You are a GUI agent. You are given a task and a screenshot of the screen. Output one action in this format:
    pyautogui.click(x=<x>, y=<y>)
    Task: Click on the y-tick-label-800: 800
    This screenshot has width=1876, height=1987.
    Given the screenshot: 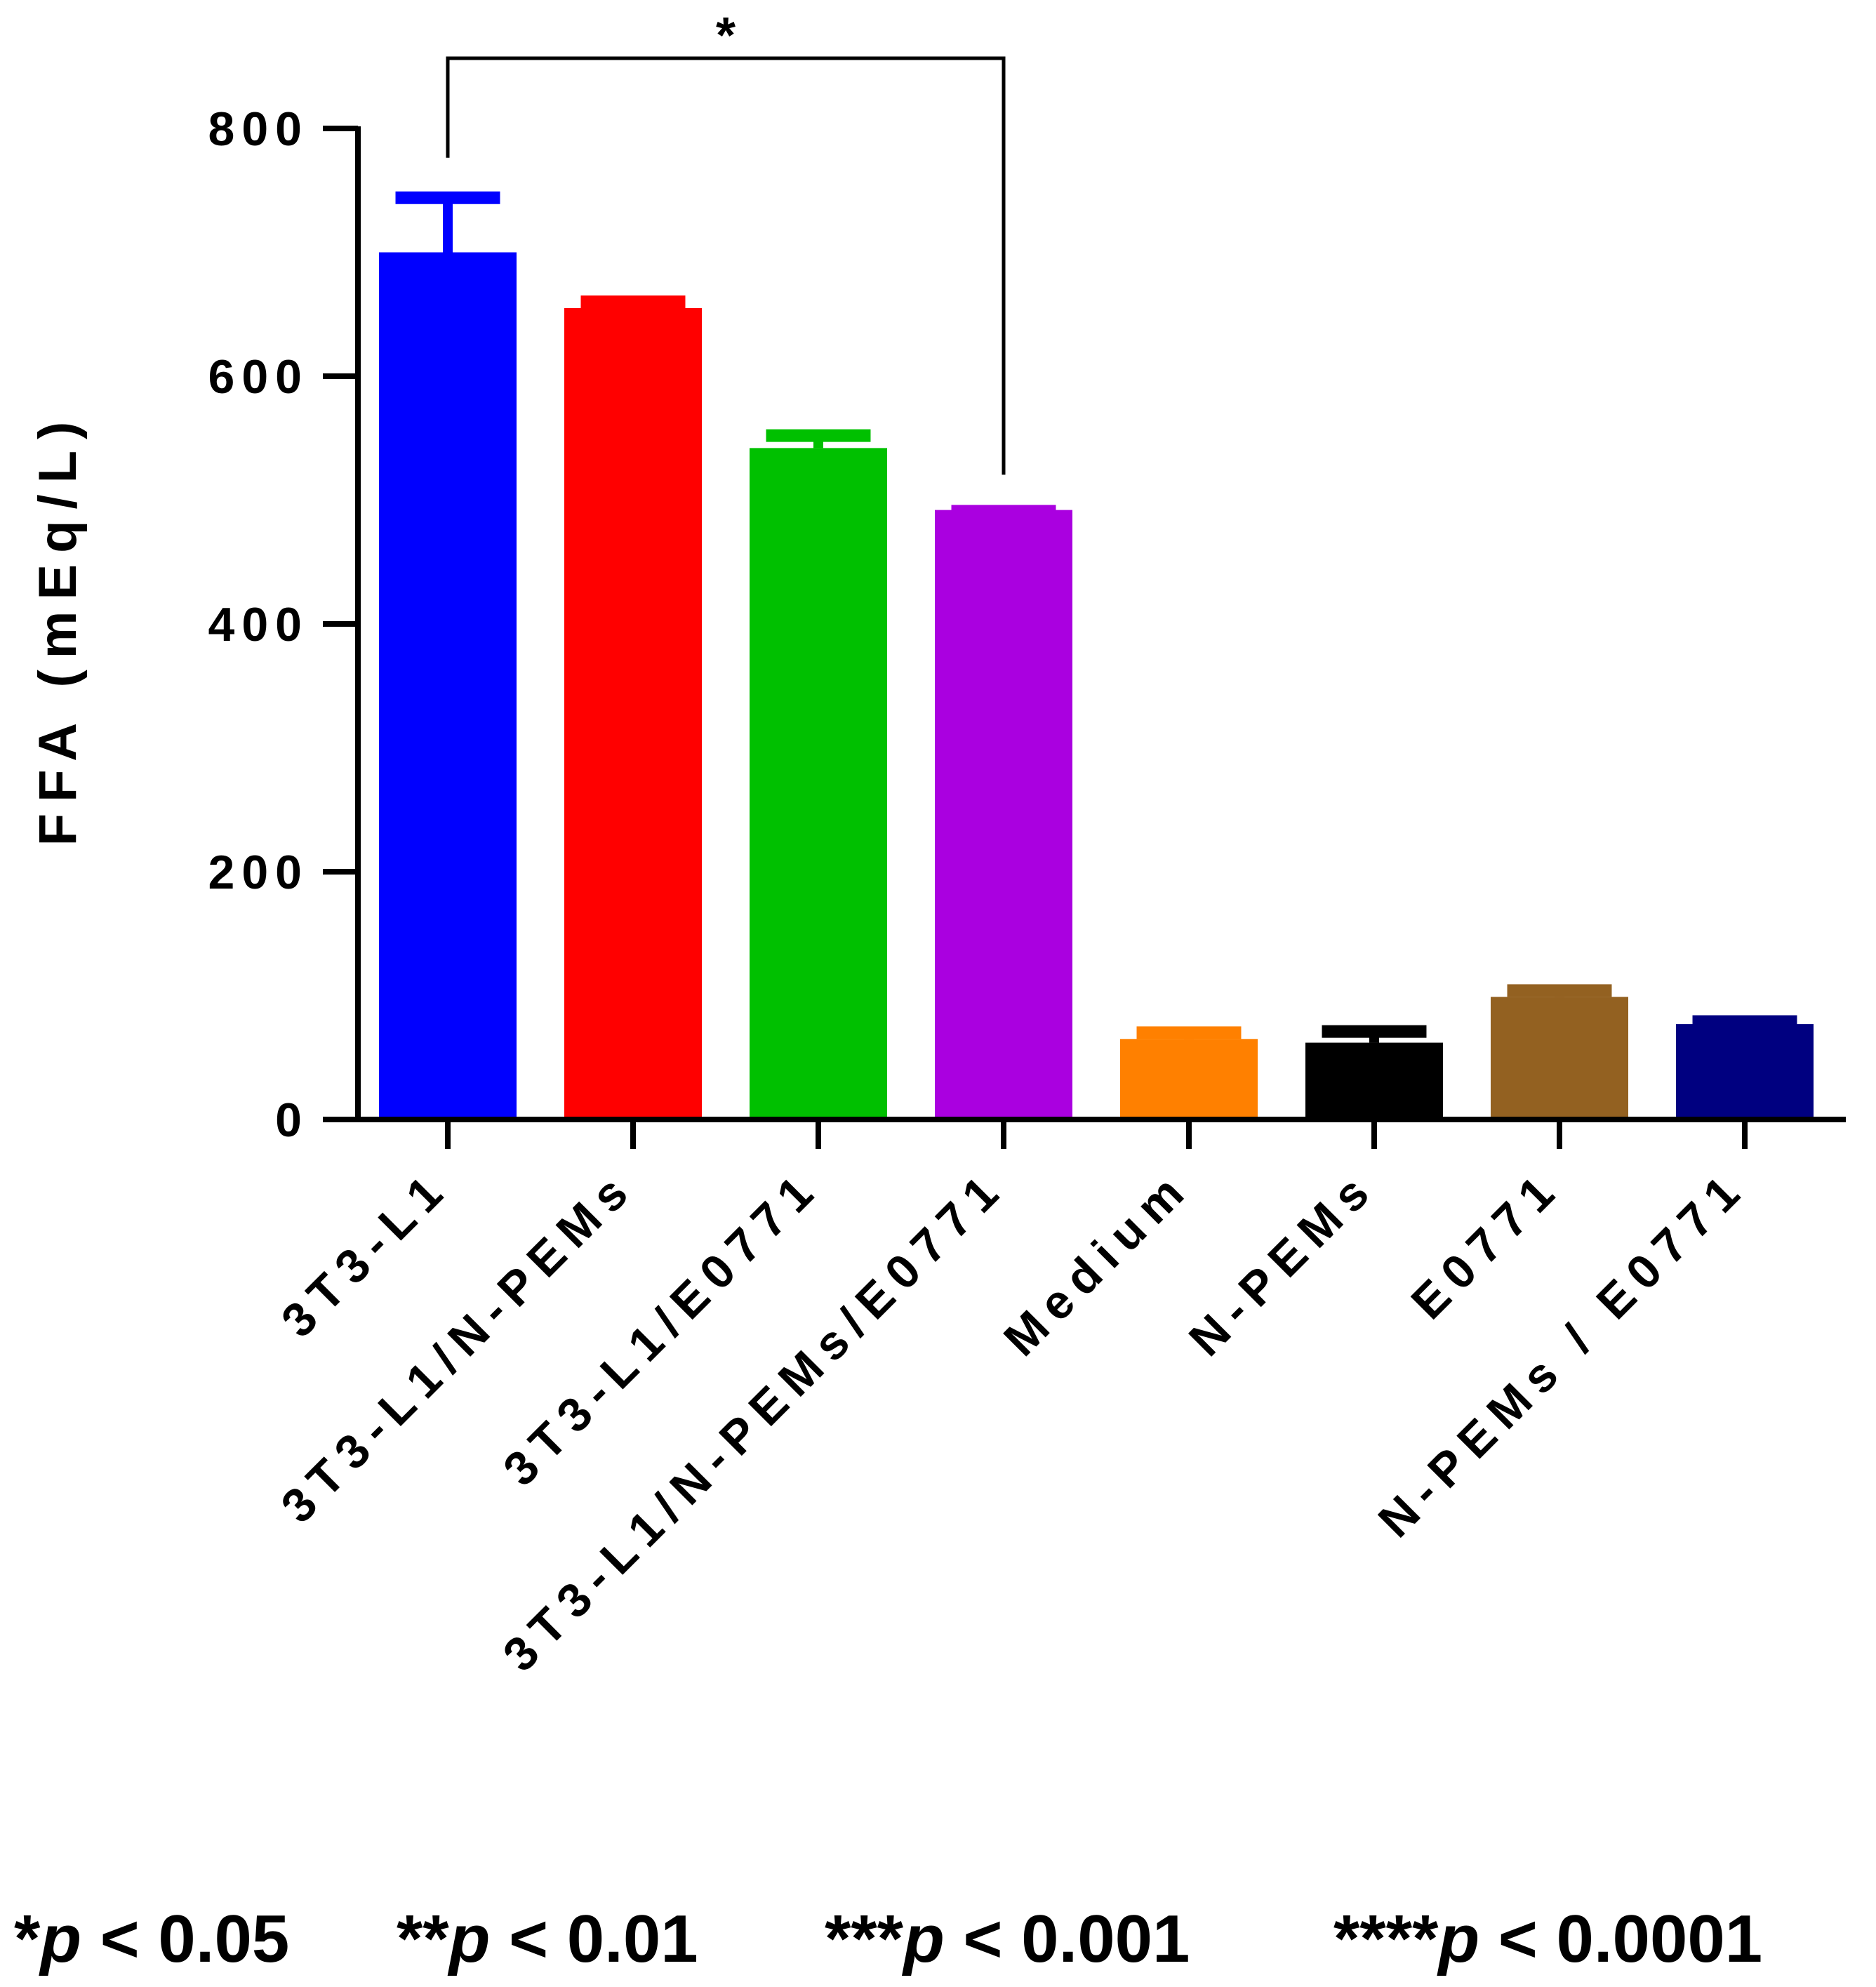 What is the action you would take?
    pyautogui.click(x=258, y=129)
    